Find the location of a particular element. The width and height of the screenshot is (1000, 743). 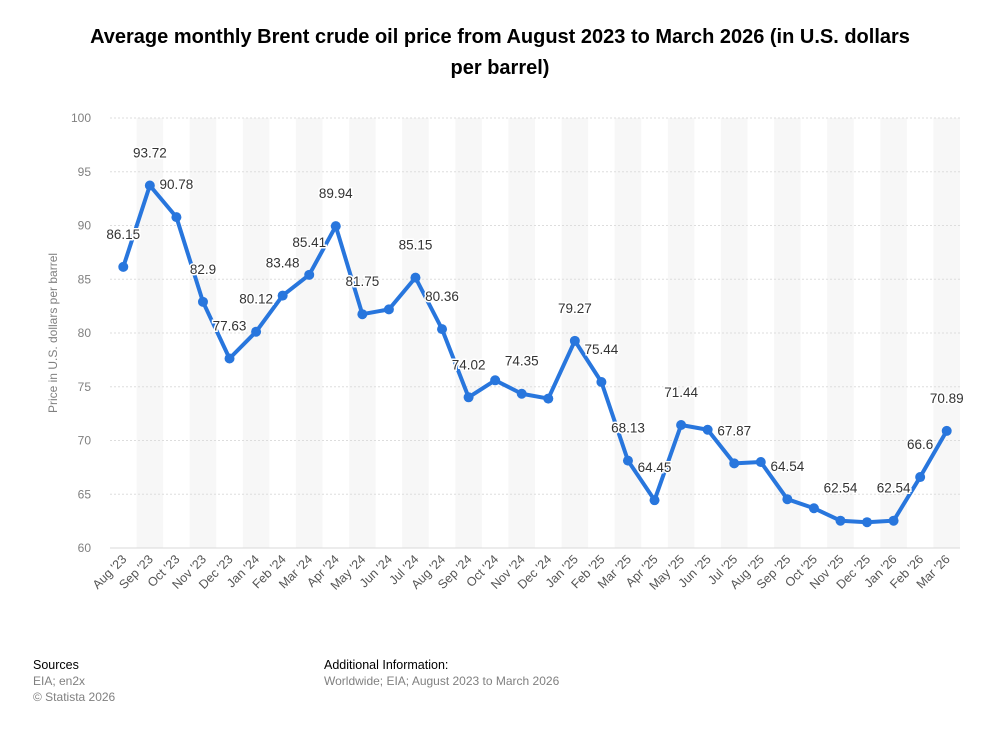

additional-info-title: Additional Information: is located at coordinates (386, 665).